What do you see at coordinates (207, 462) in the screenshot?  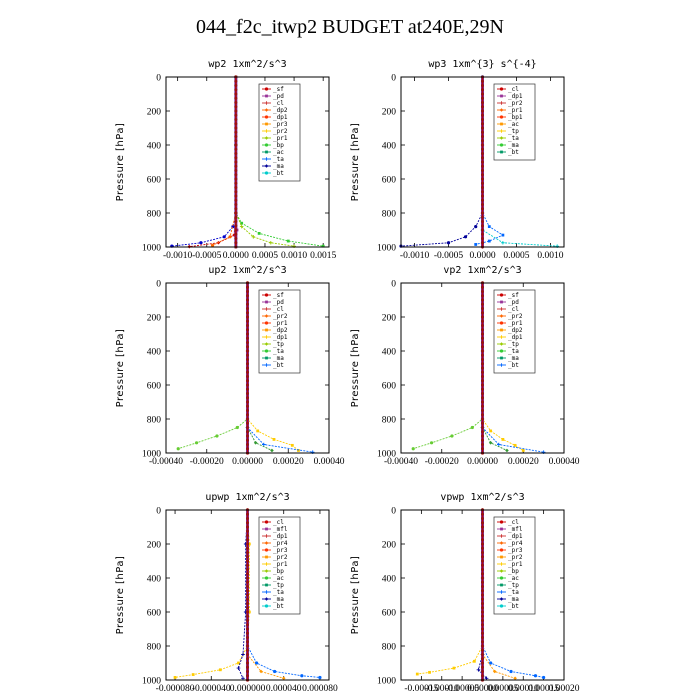 I see `x-tick-label: -0.00020` at bounding box center [207, 462].